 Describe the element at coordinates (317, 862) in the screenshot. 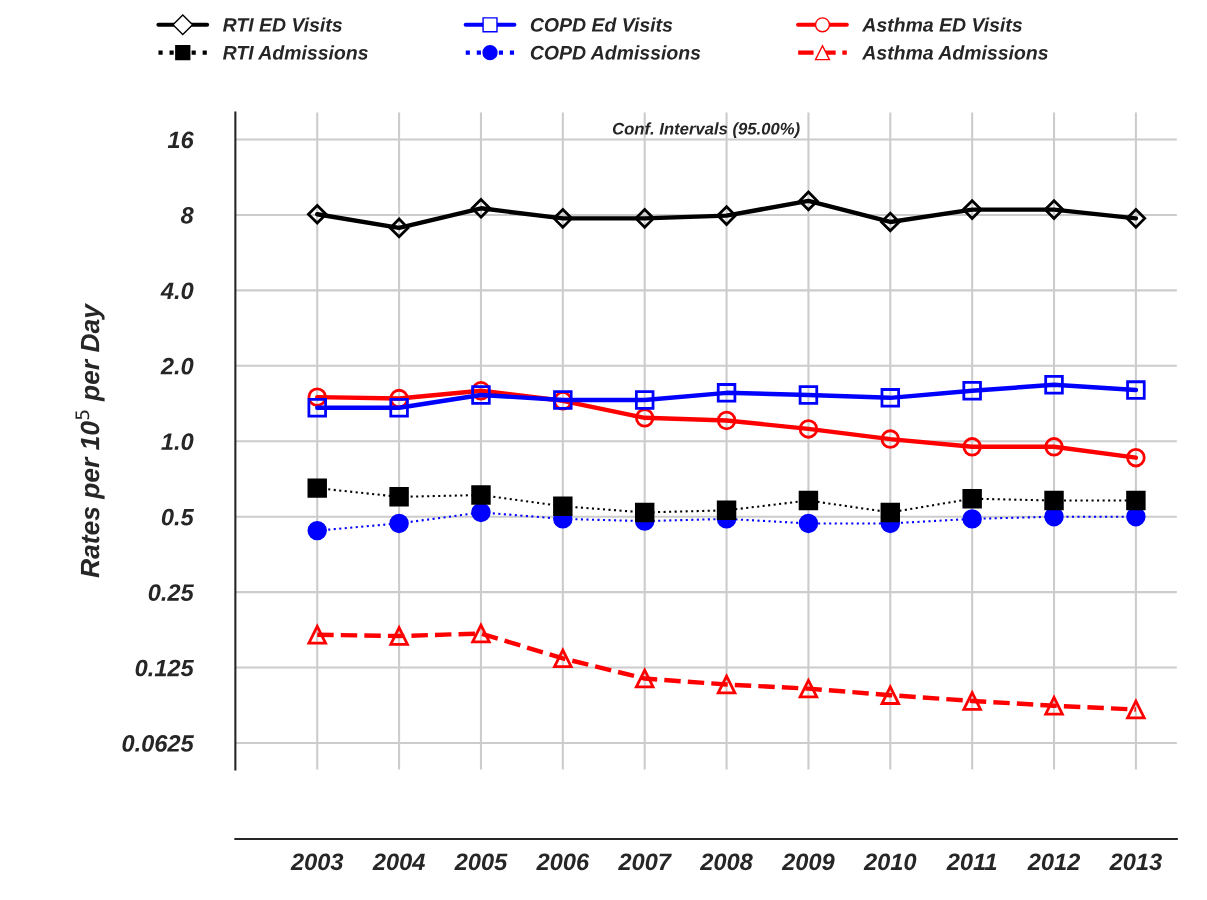

I see `x-tick-label: 2003` at that location.